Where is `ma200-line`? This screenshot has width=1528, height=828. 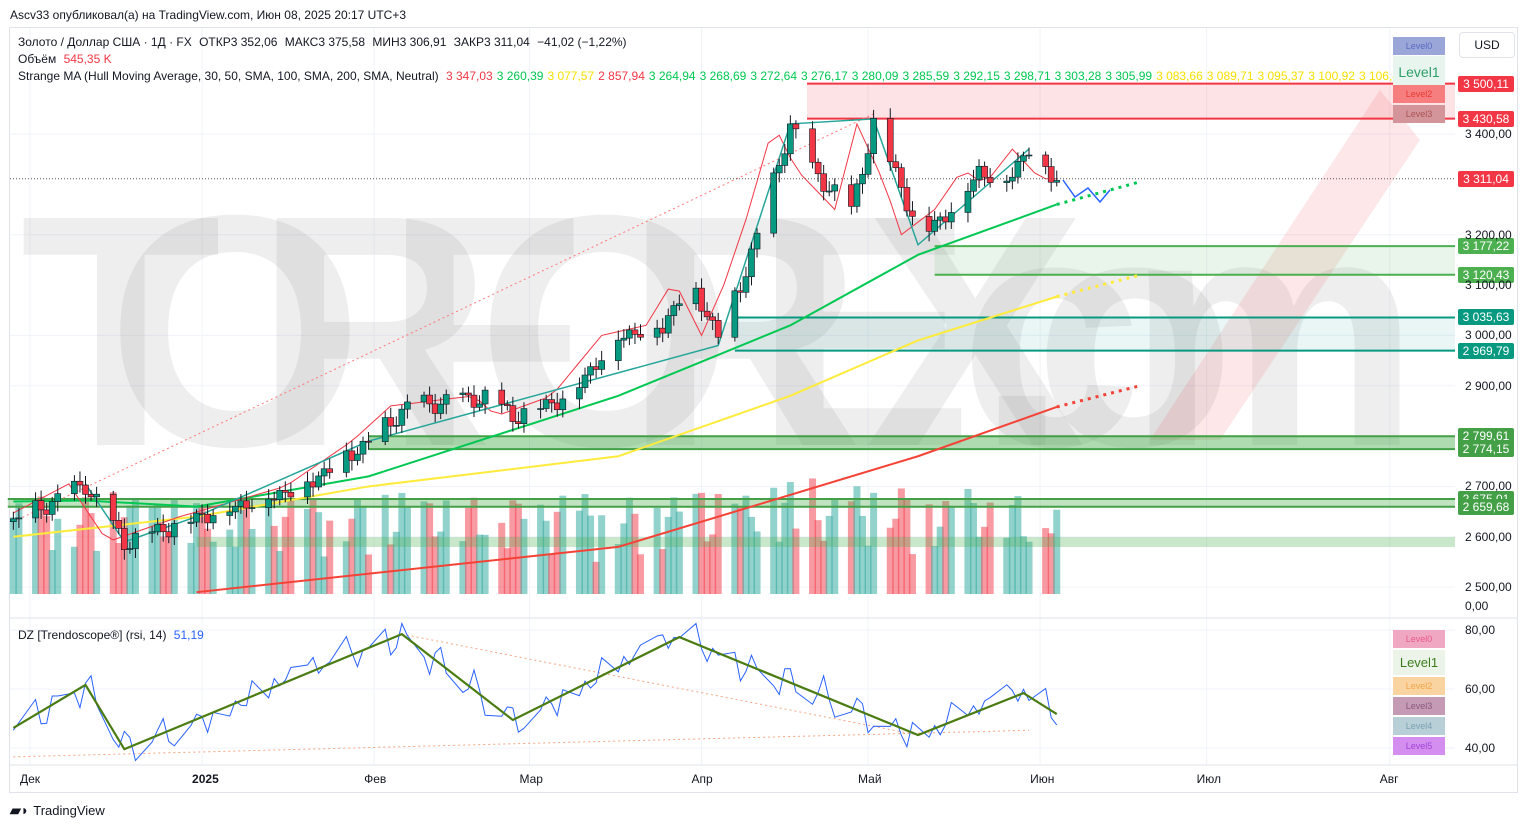
ma200-line is located at coordinates (627, 499).